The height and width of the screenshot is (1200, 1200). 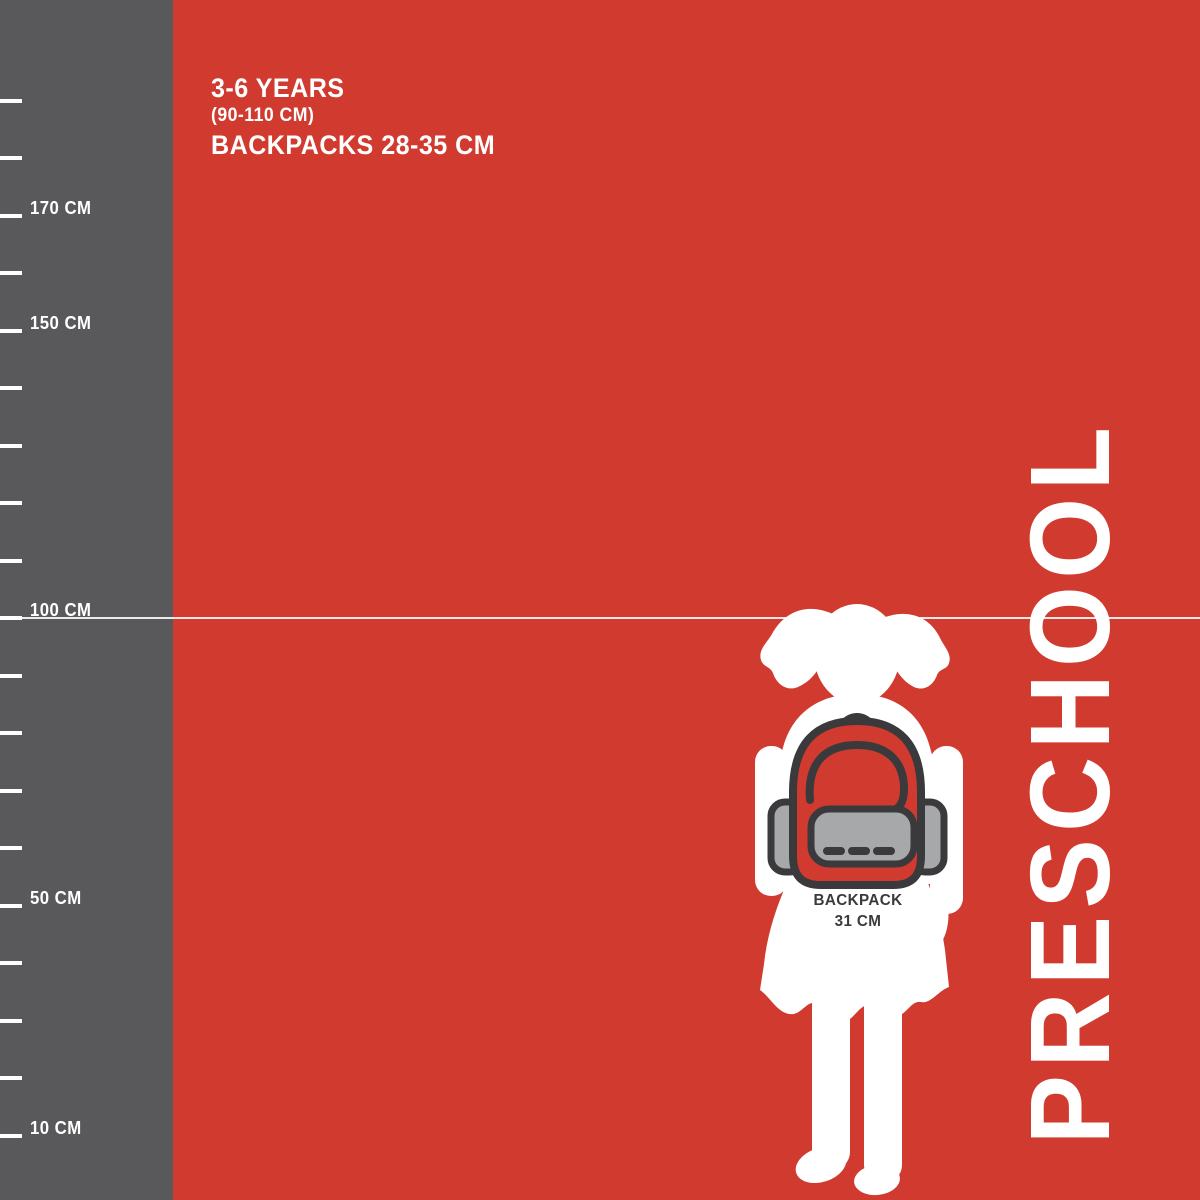 What do you see at coordinates (11, 848) in the screenshot?
I see `ruler-tick-60cm` at bounding box center [11, 848].